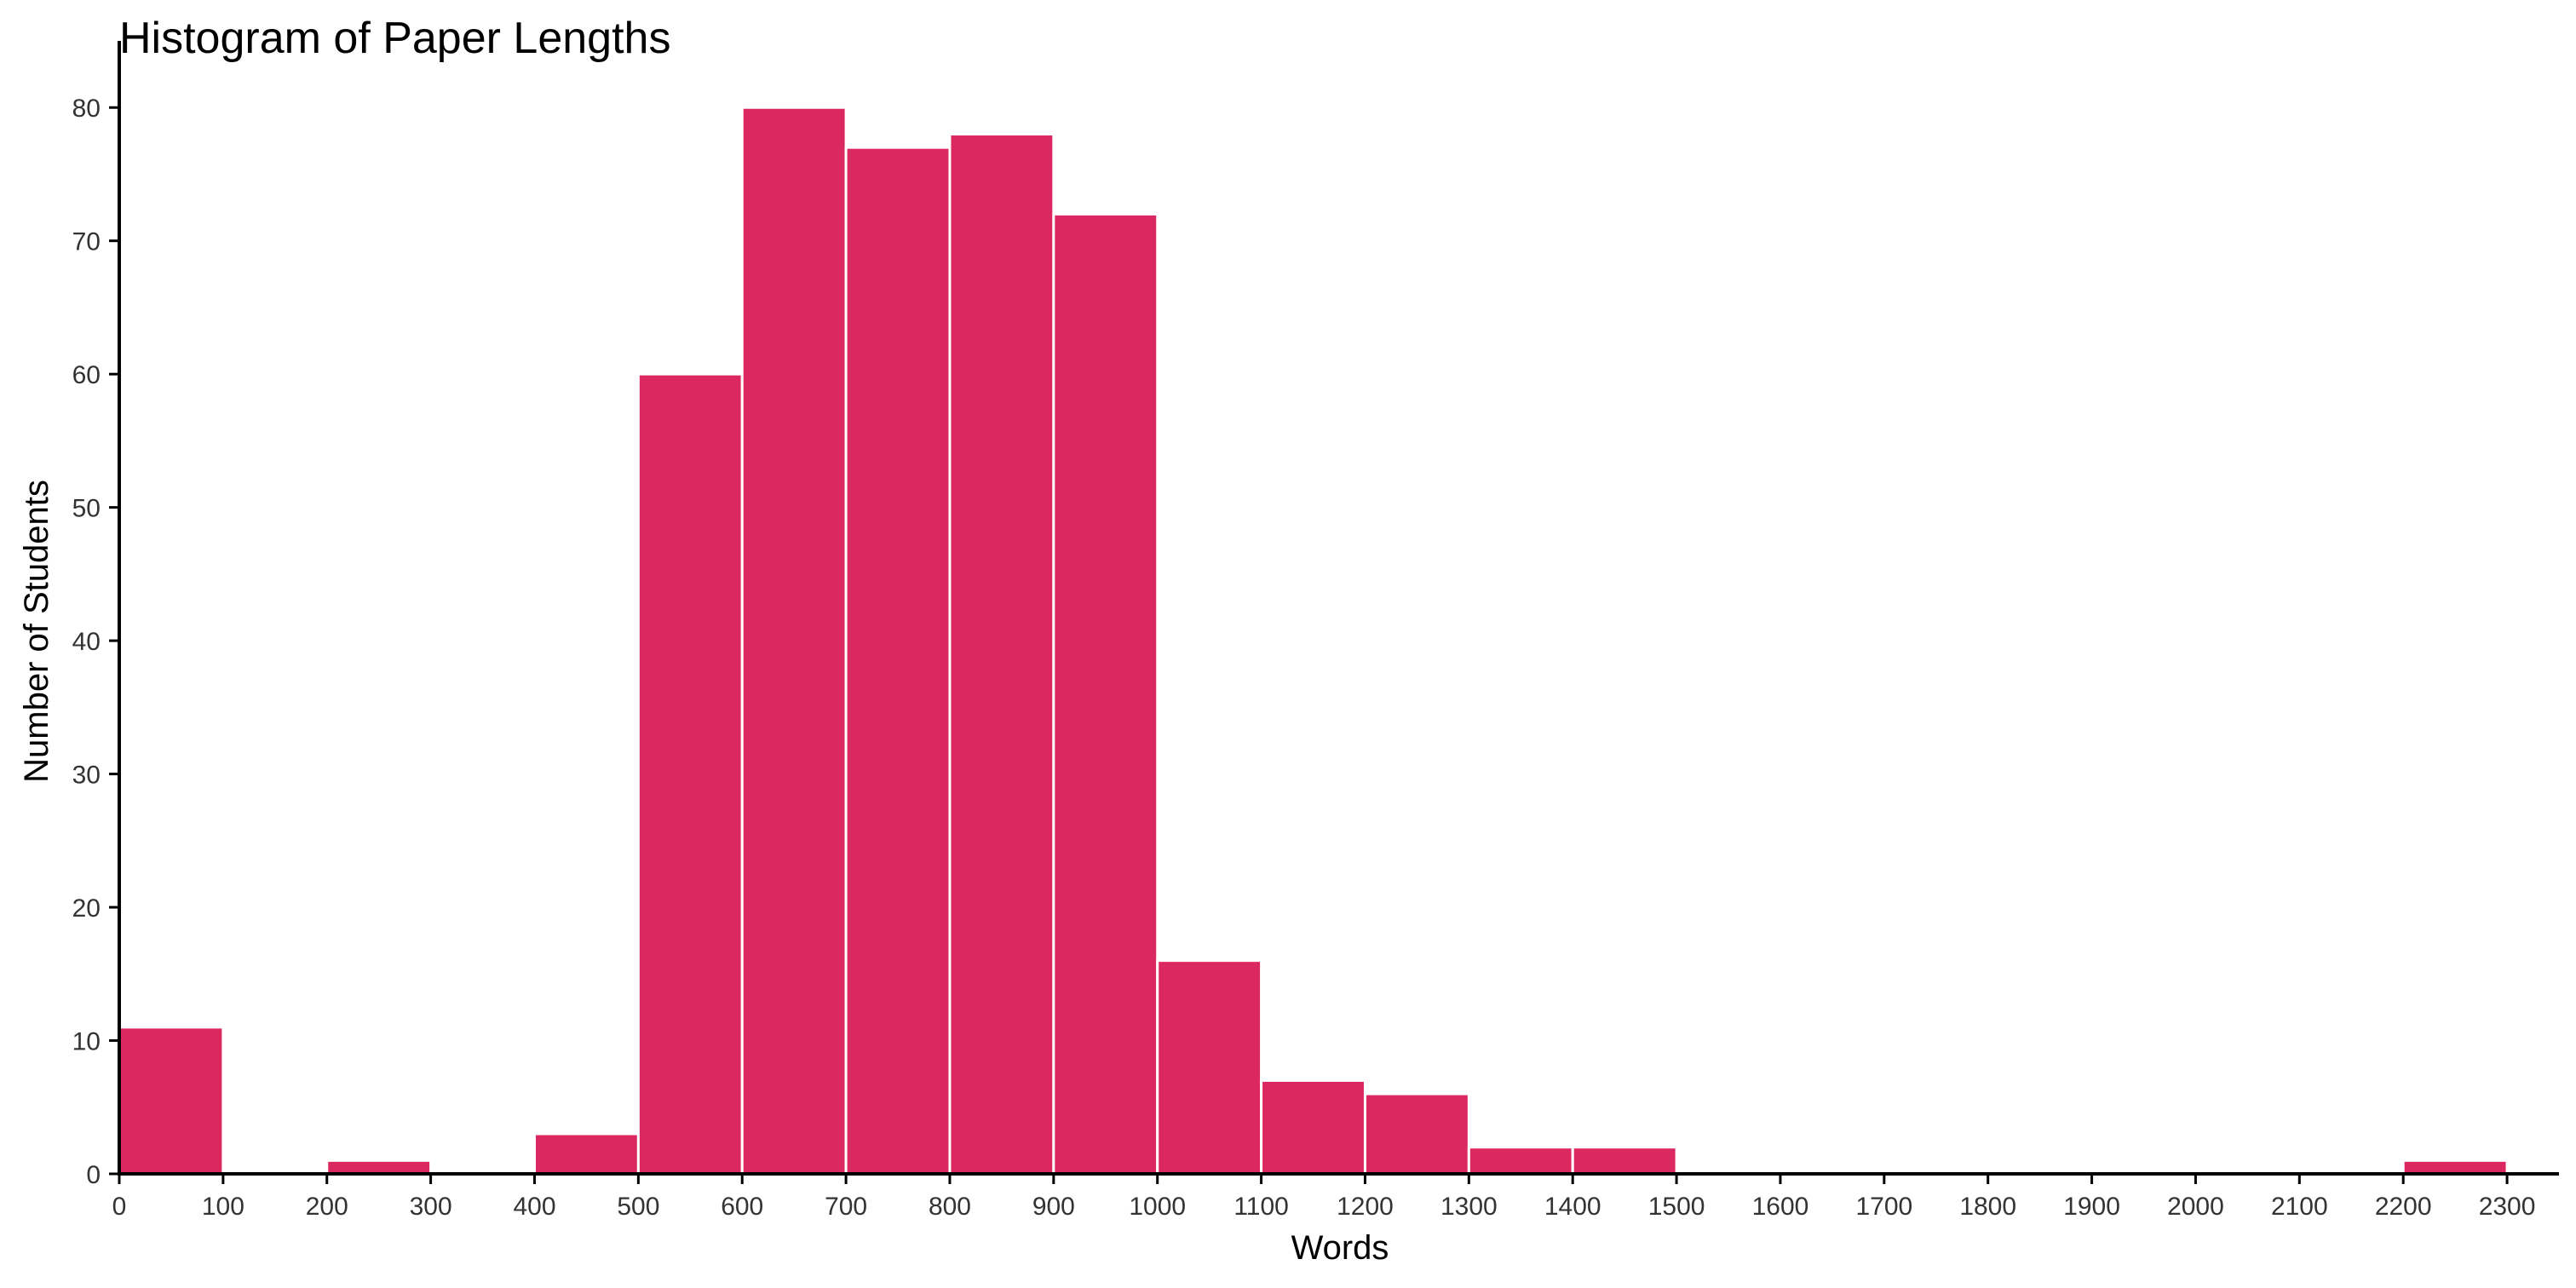 The height and width of the screenshot is (1288, 2576). I want to click on x-tick-label: 1700, so click(1884, 1207).